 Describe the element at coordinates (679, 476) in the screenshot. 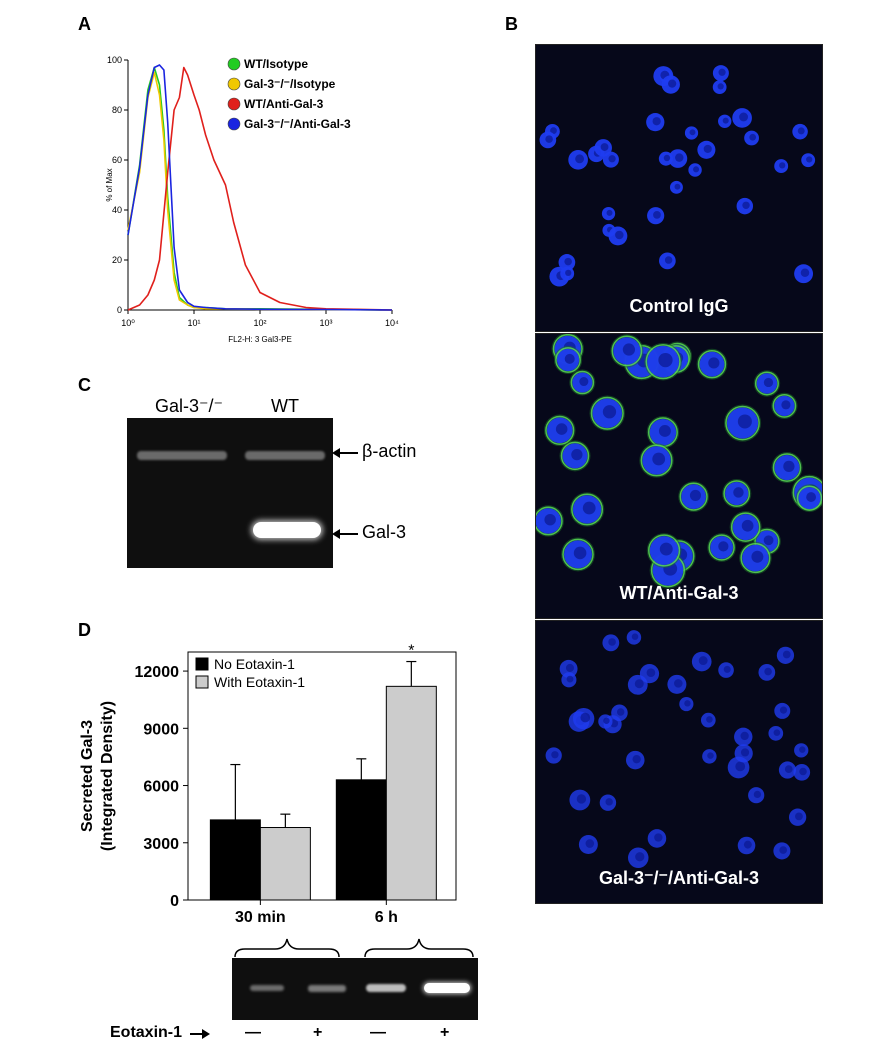

I see `micrograph-wt-anti-gal3: WT/Anti-Gal-3` at that location.